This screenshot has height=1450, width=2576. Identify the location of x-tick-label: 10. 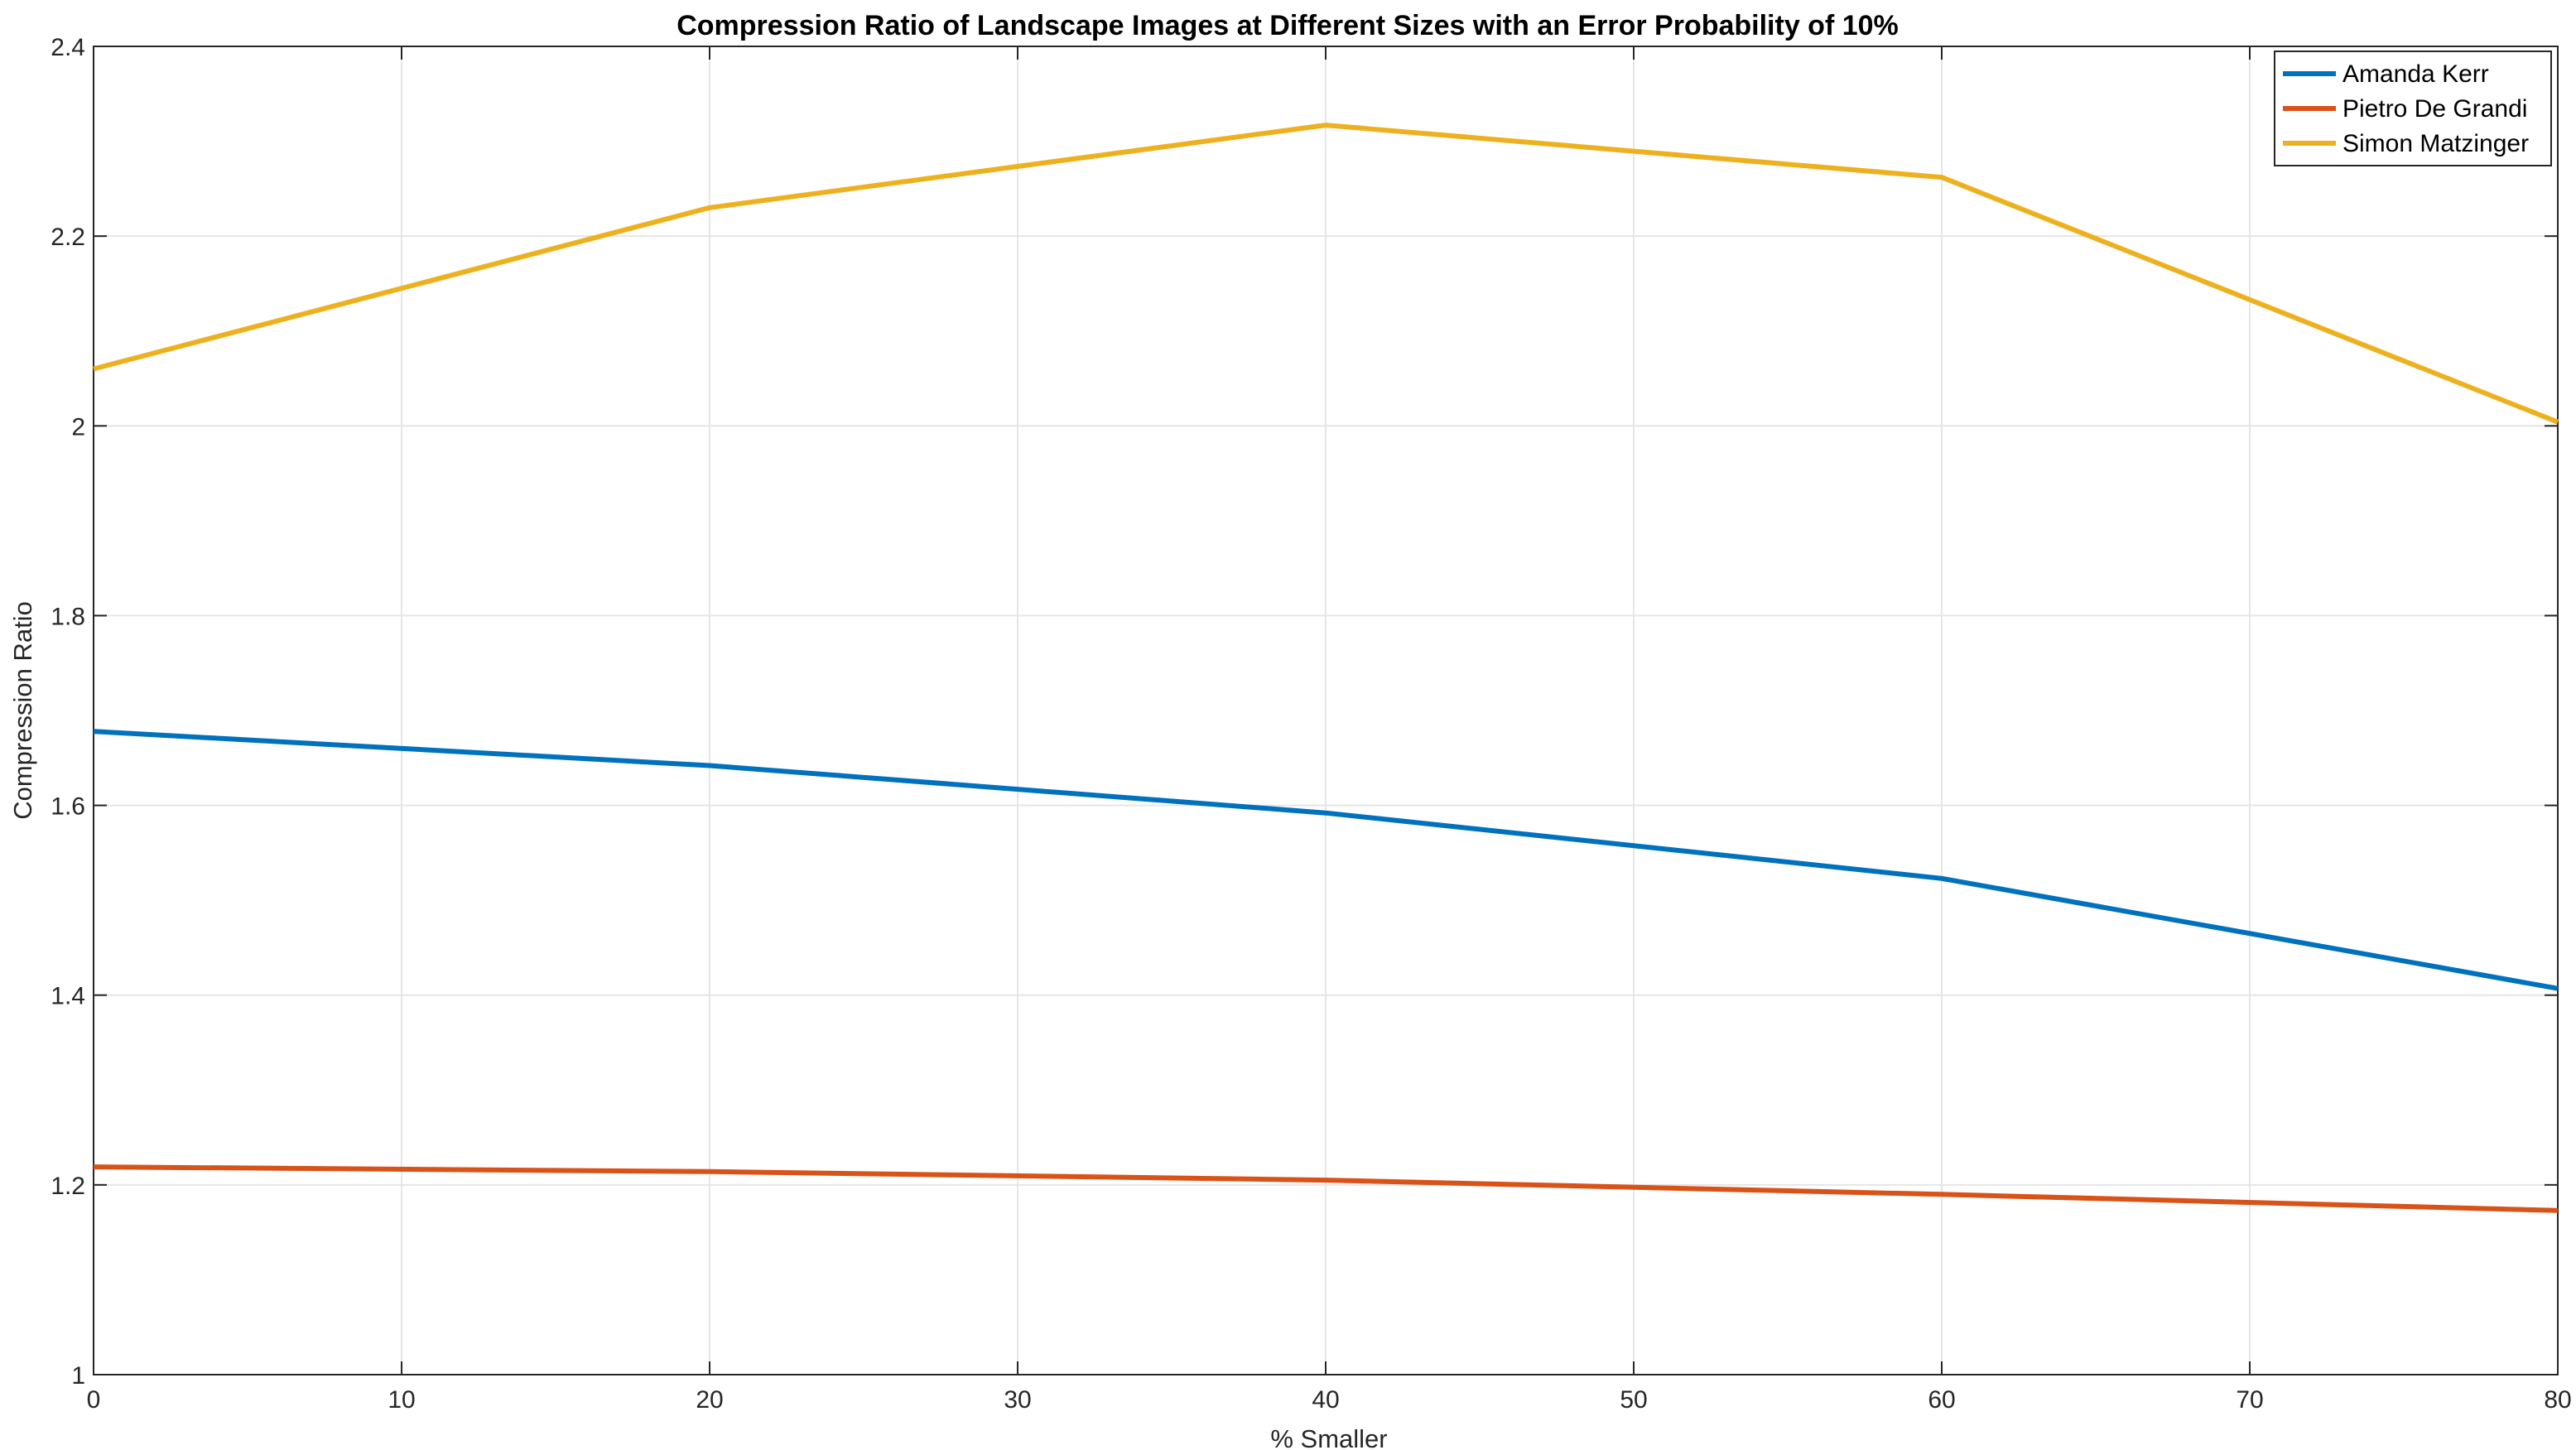
(401, 1400).